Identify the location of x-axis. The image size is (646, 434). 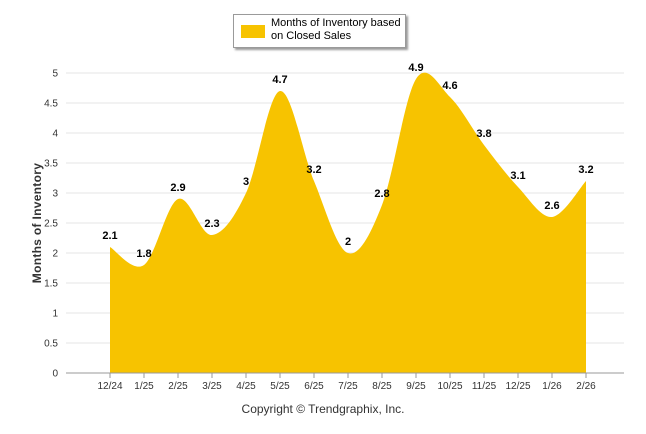
(345, 375).